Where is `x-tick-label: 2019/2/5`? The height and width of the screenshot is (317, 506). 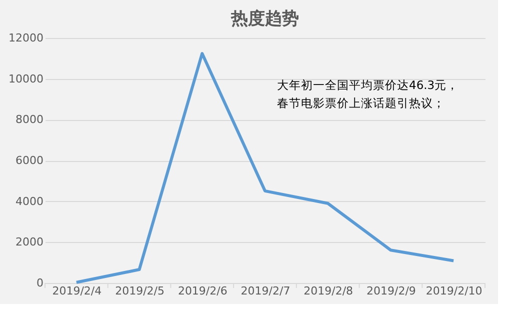 x-tick-label: 2019/2/5 is located at coordinates (139, 291).